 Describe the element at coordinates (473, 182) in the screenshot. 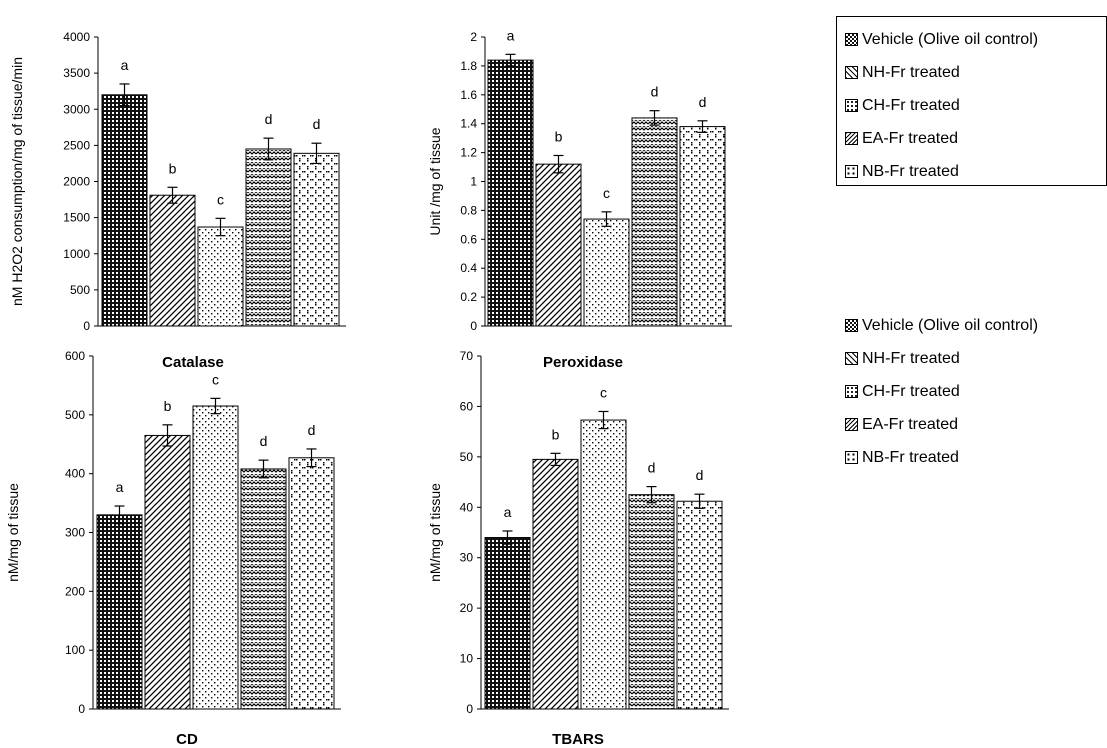

I see `y-tick-label: 1` at that location.